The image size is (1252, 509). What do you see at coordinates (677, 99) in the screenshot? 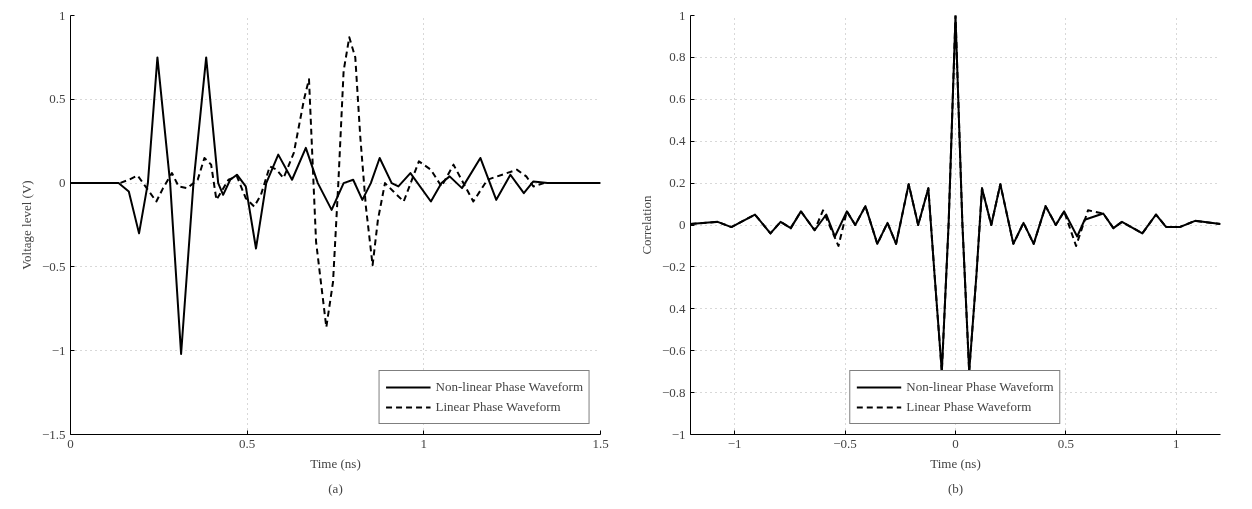
I see `y-tick-label: 0.6` at bounding box center [677, 99].